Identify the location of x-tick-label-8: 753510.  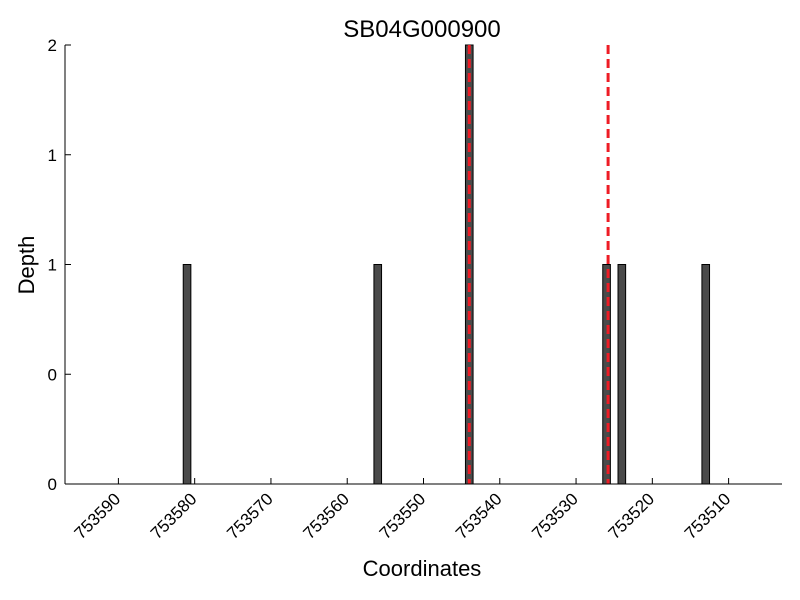
(708, 516).